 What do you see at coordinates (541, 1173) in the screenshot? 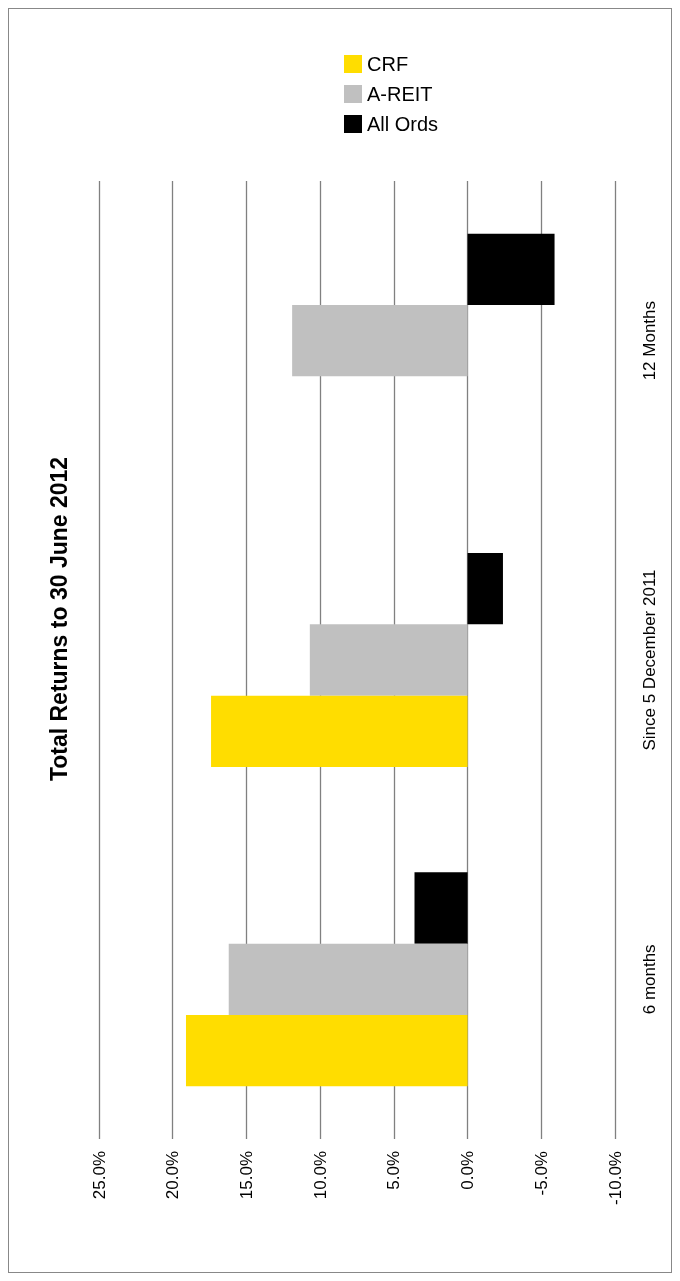
I see `x-tick-label: -5.0%` at bounding box center [541, 1173].